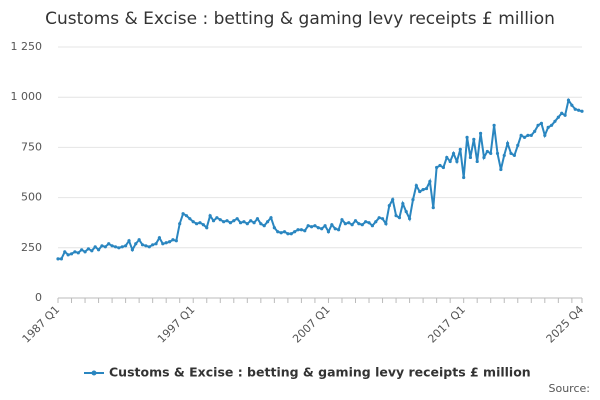  Describe the element at coordinates (38, 297) in the screenshot. I see `y-tick-label: 0` at that location.